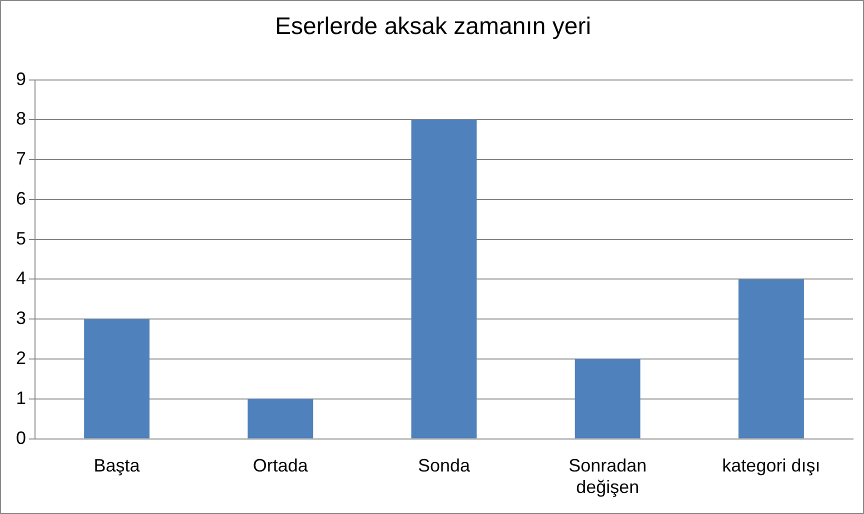 The image size is (864, 514). Describe the element at coordinates (280, 466) in the screenshot. I see `x-tick-label: Ortada` at that location.